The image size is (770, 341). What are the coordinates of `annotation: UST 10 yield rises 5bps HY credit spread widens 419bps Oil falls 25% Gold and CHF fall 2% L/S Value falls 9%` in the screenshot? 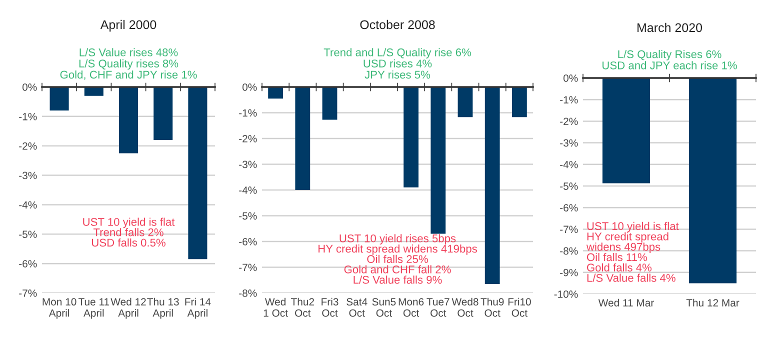 It's located at (397, 259).